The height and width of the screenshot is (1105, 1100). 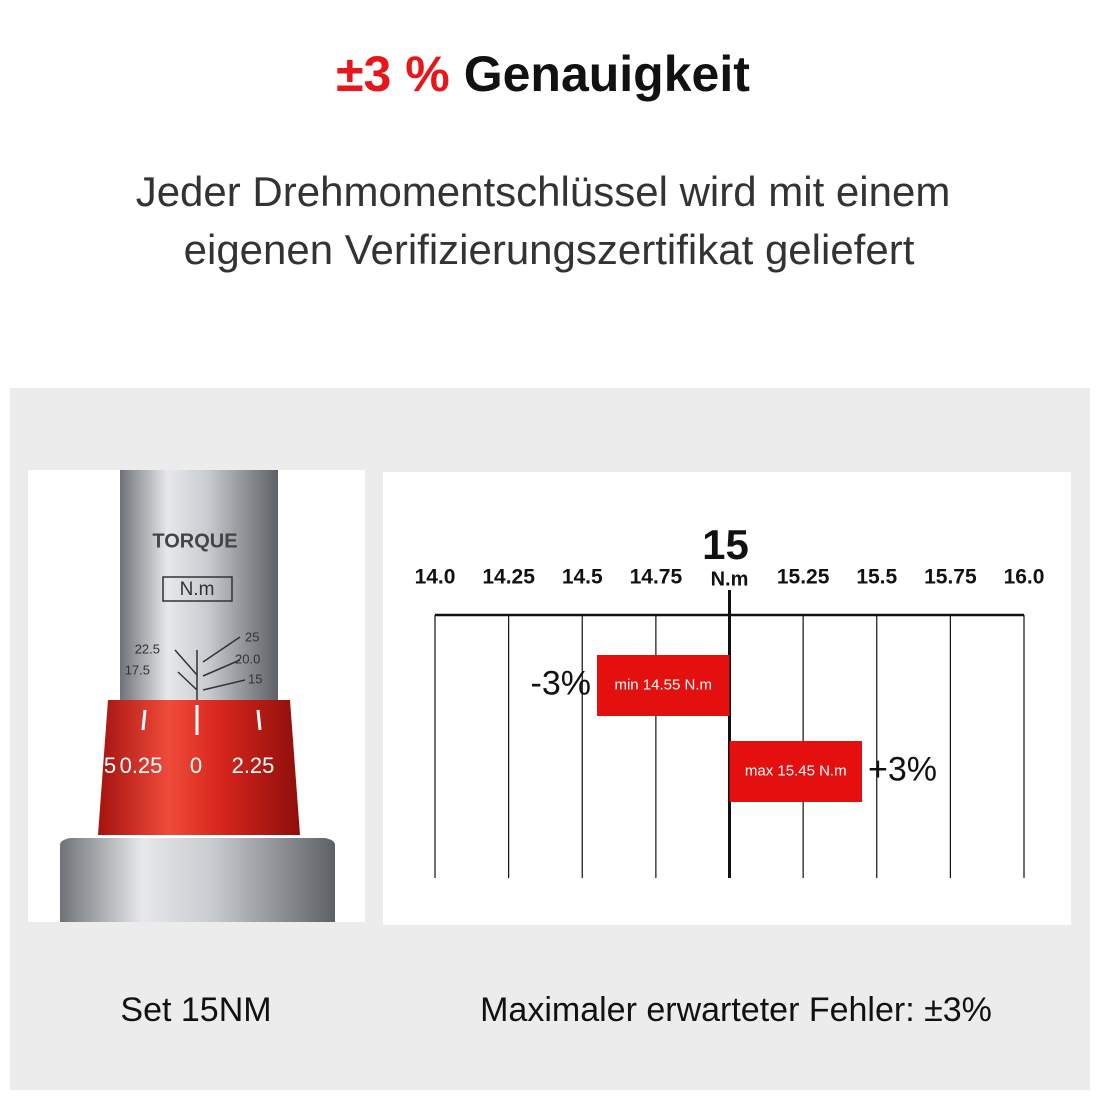 I want to click on x-tick-label: 15.25, so click(x=803, y=577).